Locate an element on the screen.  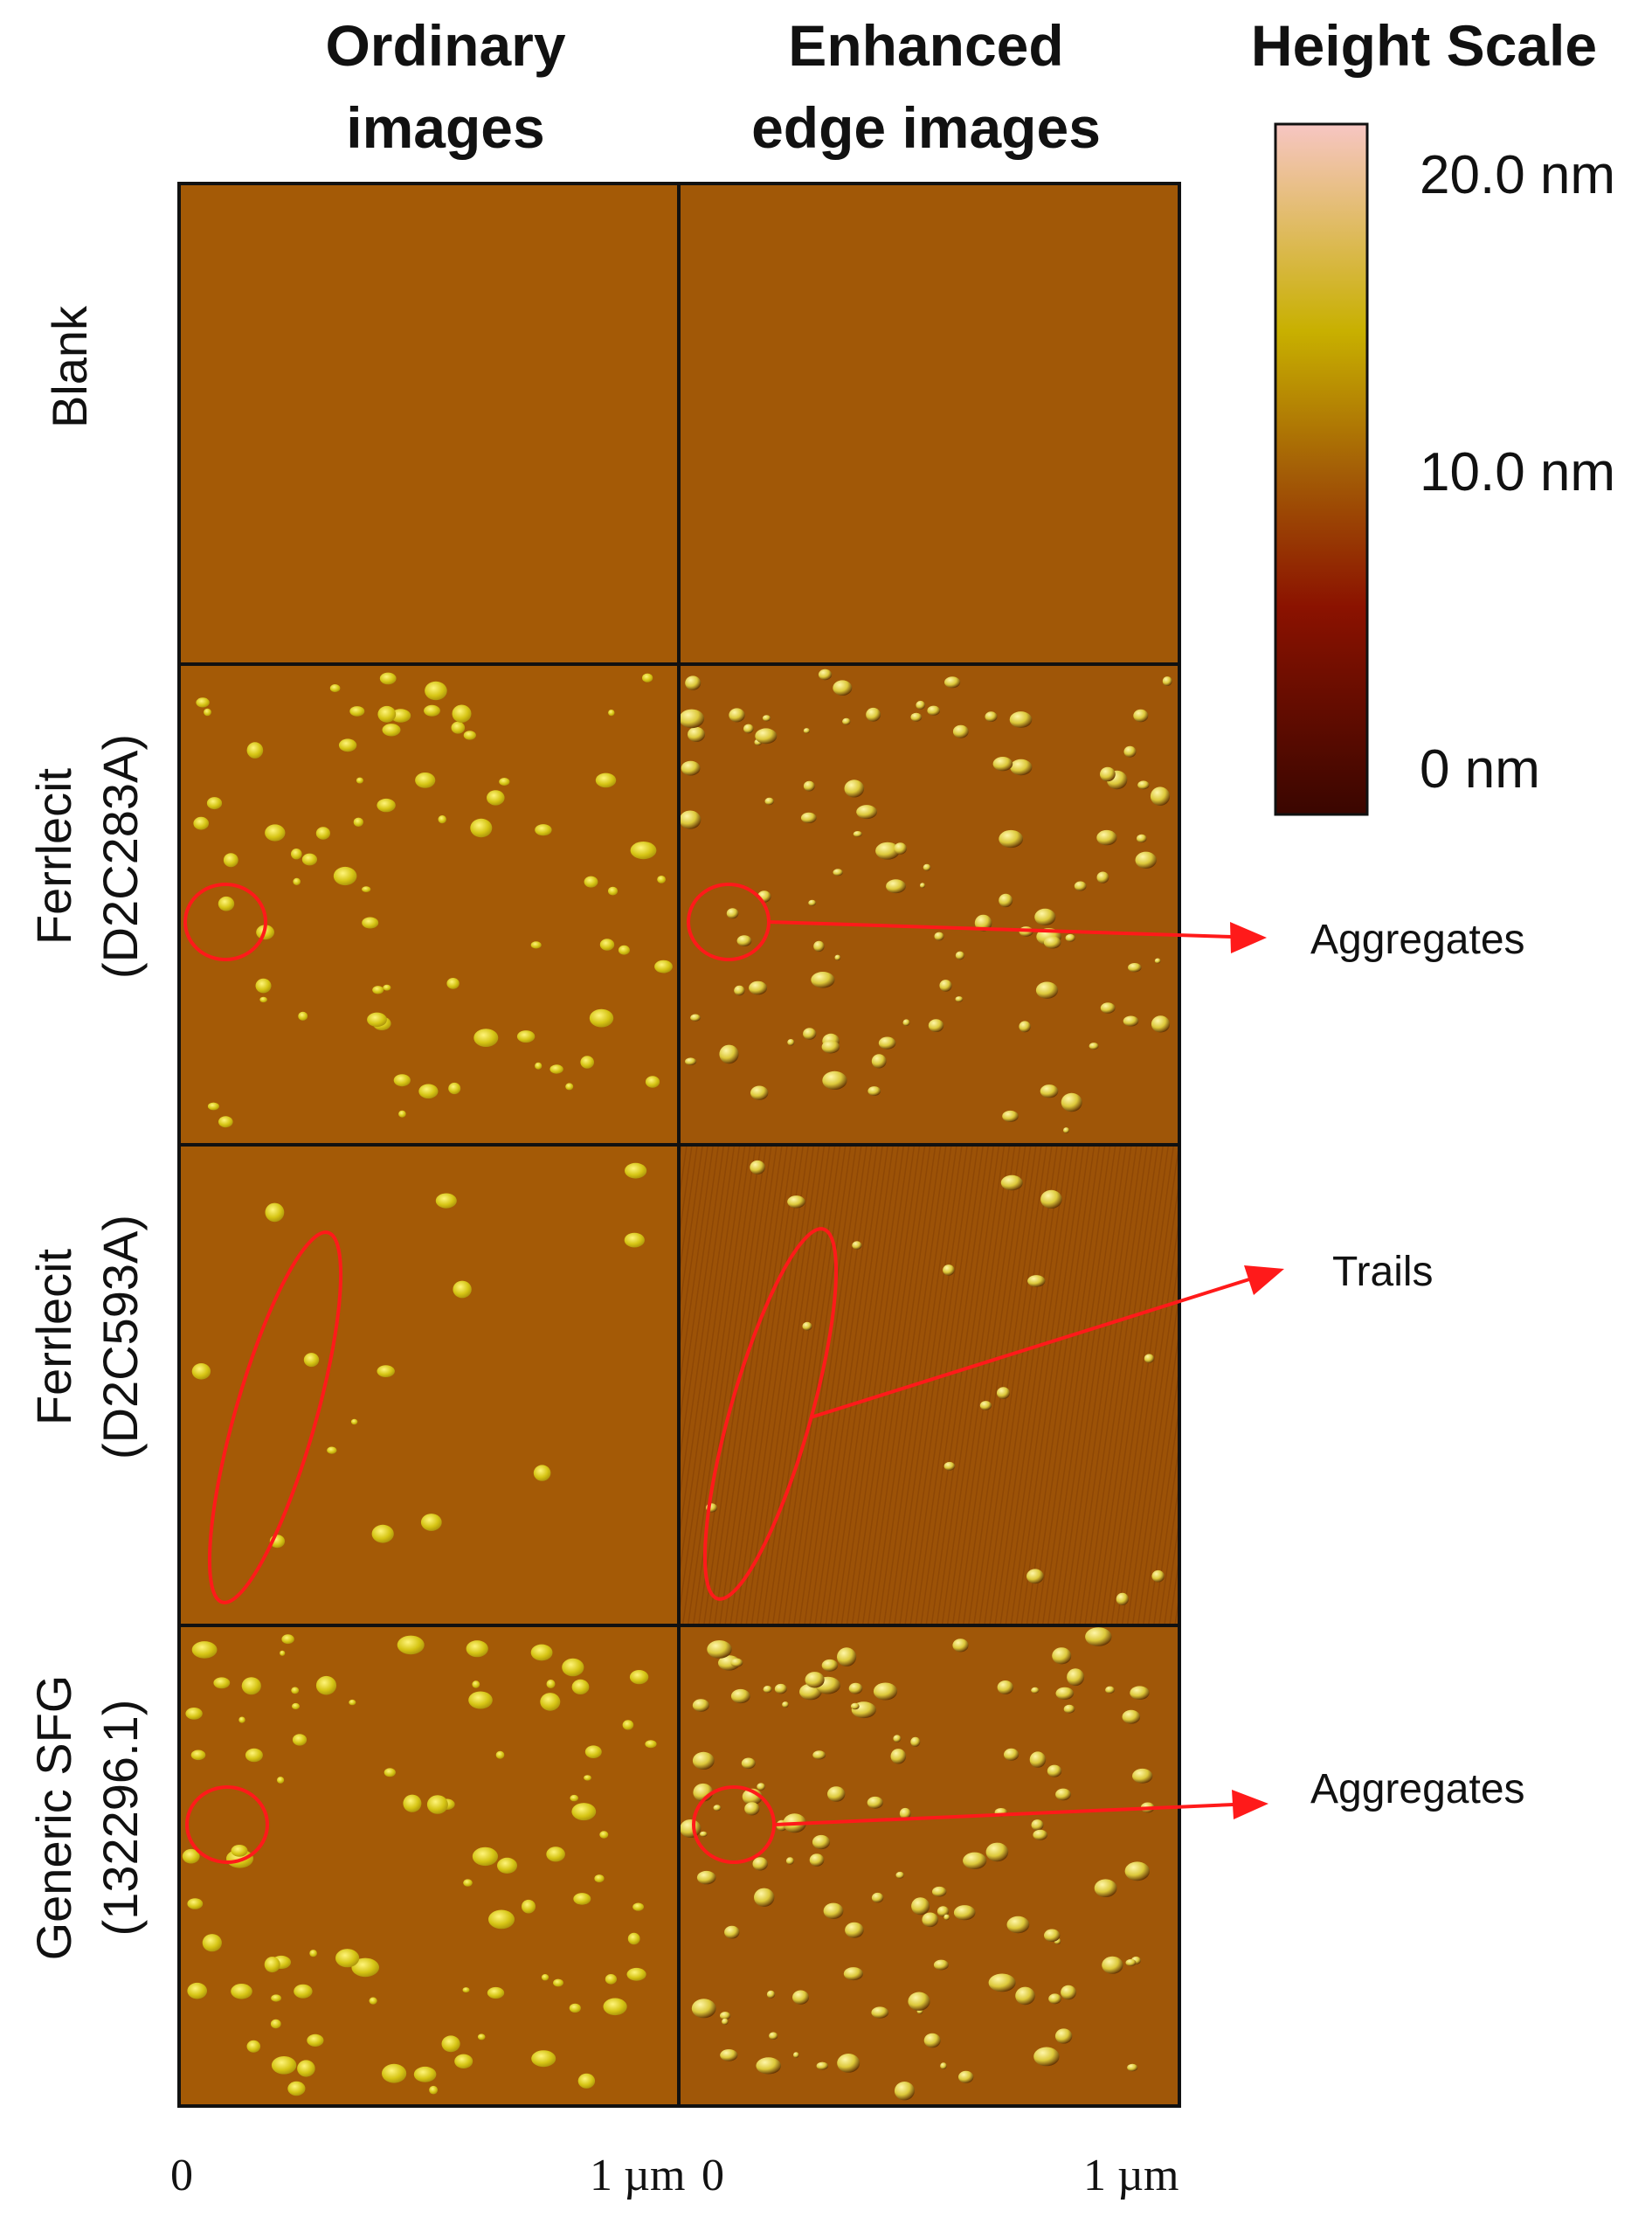
scale-label-max: 20.0 nm is located at coordinates (1518, 175).